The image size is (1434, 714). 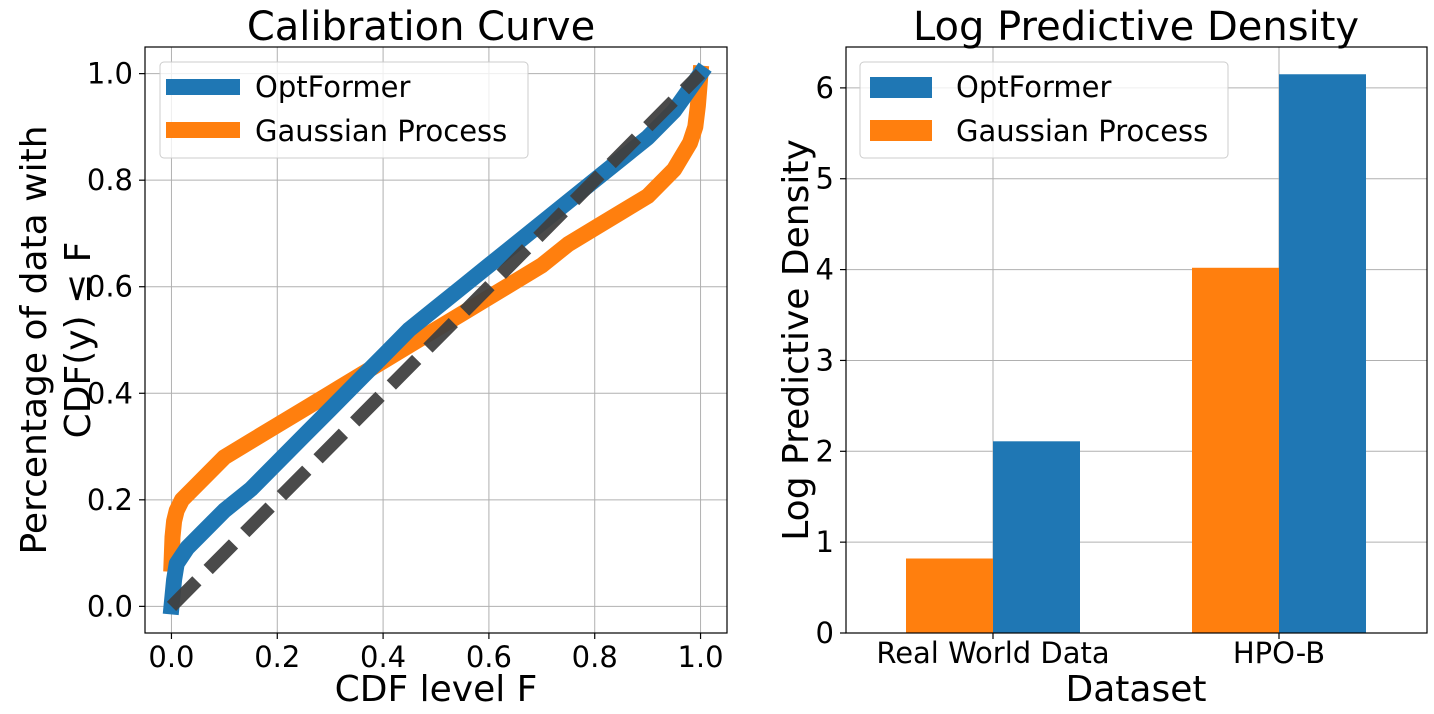 What do you see at coordinates (825, 179) in the screenshot?
I see `lpd-ytick-label: 5` at bounding box center [825, 179].